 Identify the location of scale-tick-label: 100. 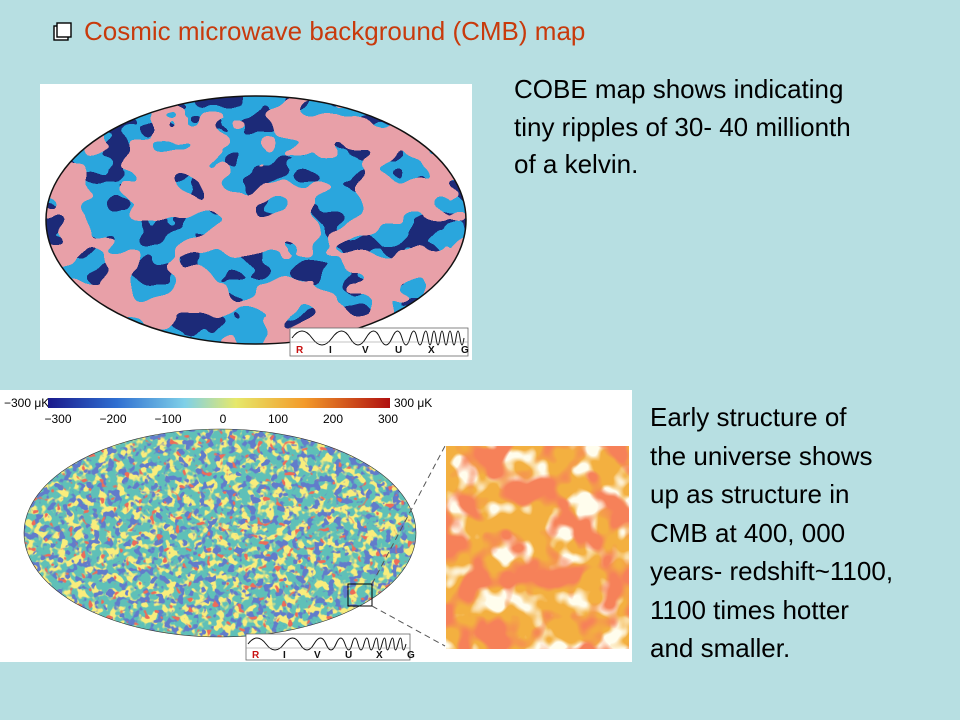
(278, 419).